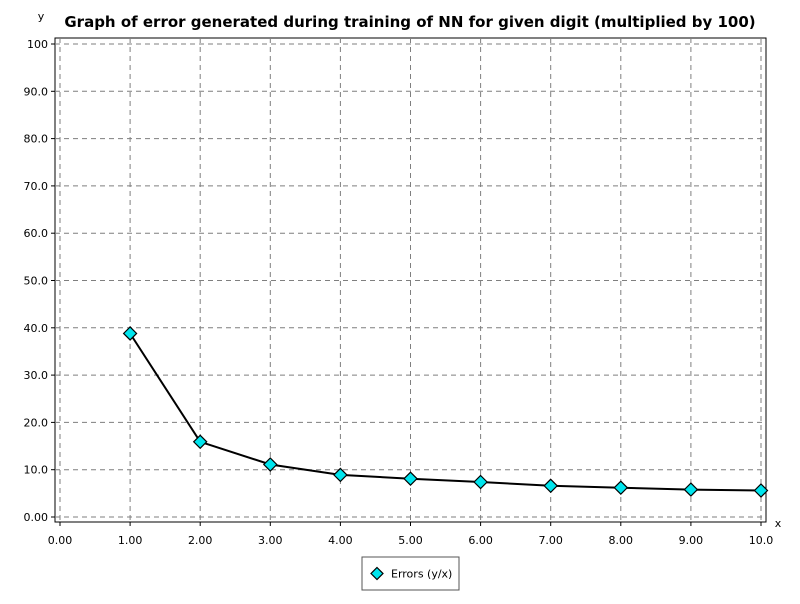 This screenshot has height=604, width=800. What do you see at coordinates (377, 573) in the screenshot?
I see `legend-marker-diamond-icon` at bounding box center [377, 573].